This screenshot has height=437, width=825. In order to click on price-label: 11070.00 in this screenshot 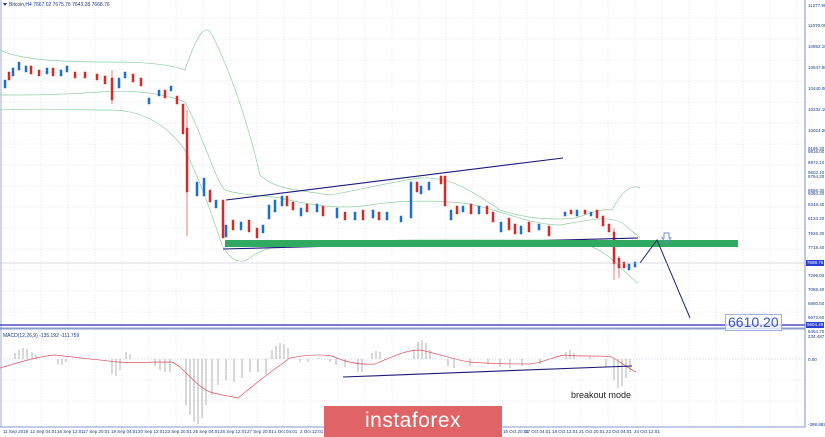, I will do `click(816, 25)`.